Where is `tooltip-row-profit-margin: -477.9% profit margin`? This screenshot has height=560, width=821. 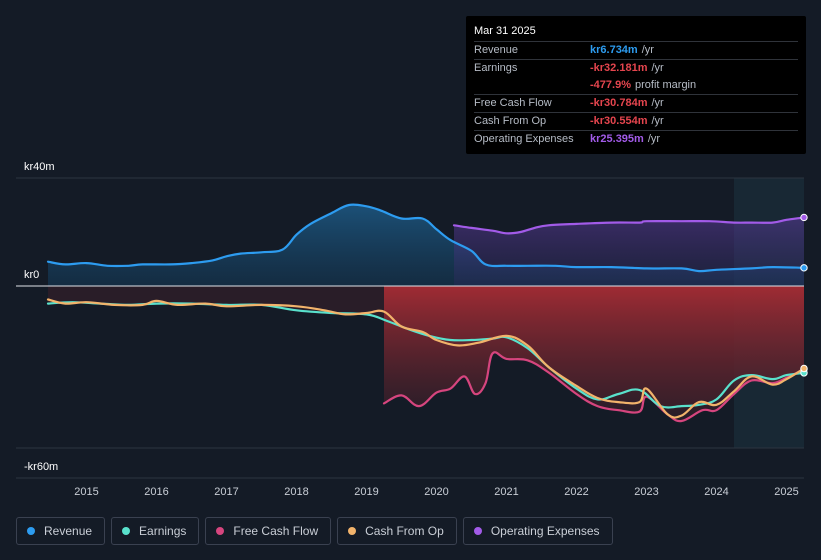
tooltip-row-profit-margin: -477.9% profit margin is located at coordinates (636, 85).